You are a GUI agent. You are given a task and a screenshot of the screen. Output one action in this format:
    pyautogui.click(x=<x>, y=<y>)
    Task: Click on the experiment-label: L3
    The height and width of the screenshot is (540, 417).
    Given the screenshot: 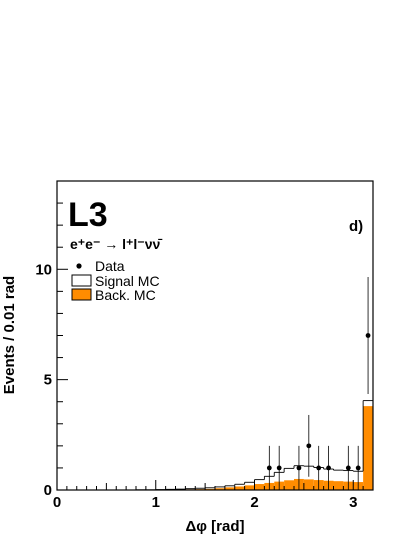 What is the action you would take?
    pyautogui.click(x=88, y=215)
    